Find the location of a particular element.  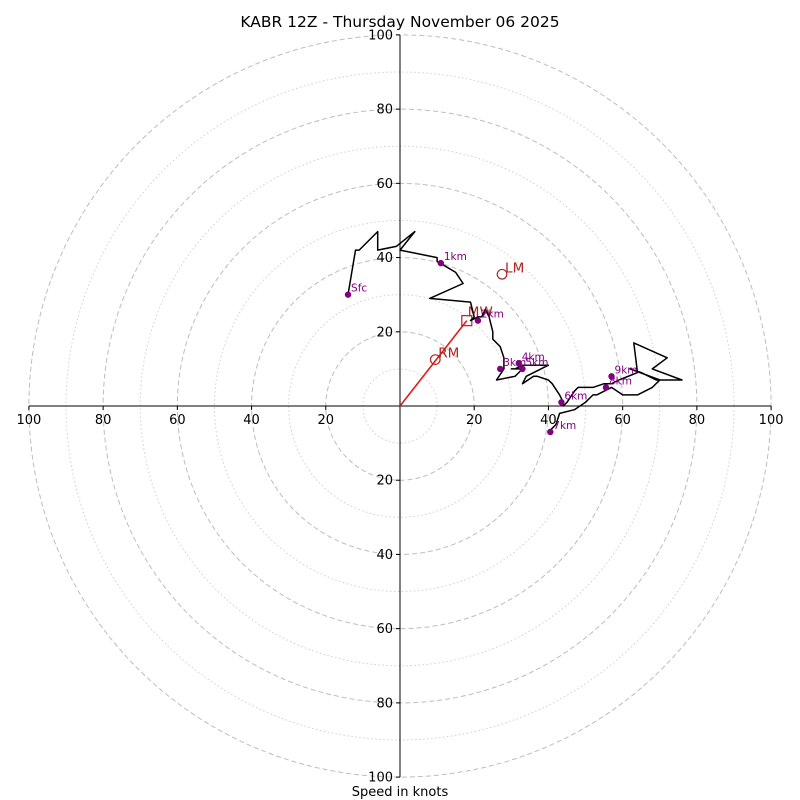

left-mover-marker is located at coordinates (502, 274).